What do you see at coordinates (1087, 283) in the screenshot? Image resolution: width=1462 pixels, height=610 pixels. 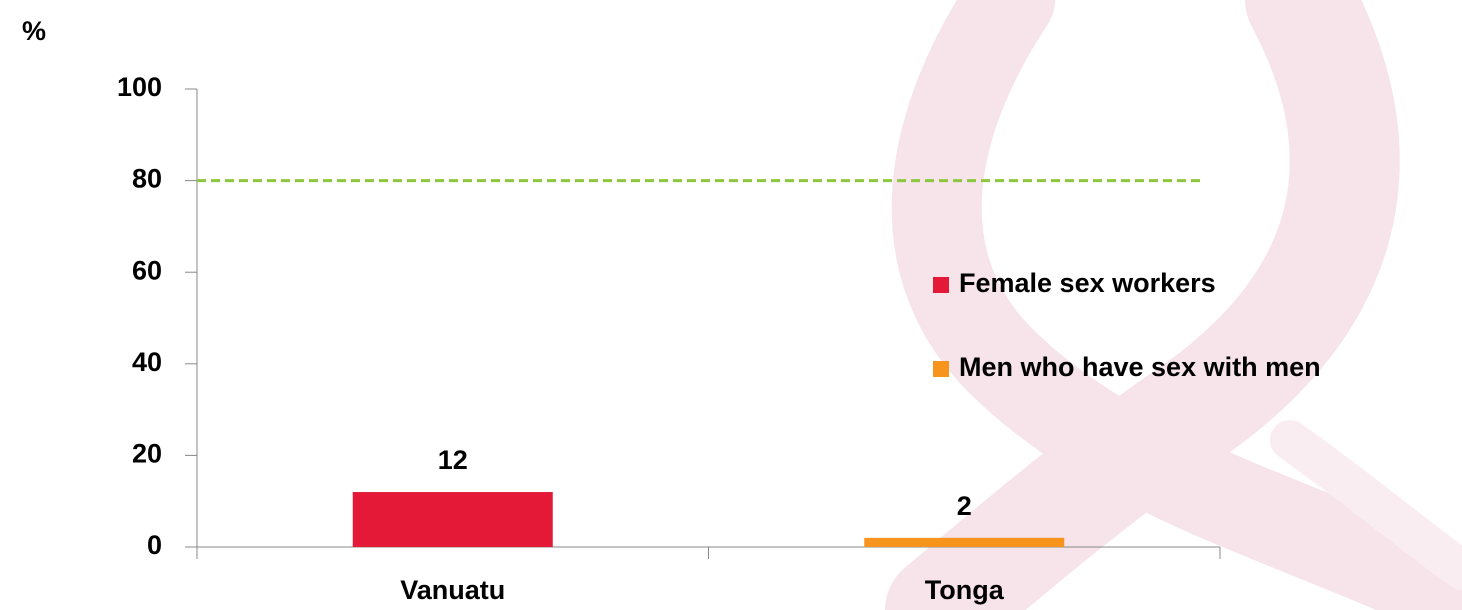 I see `legend-label: Female sex workers` at bounding box center [1087, 283].